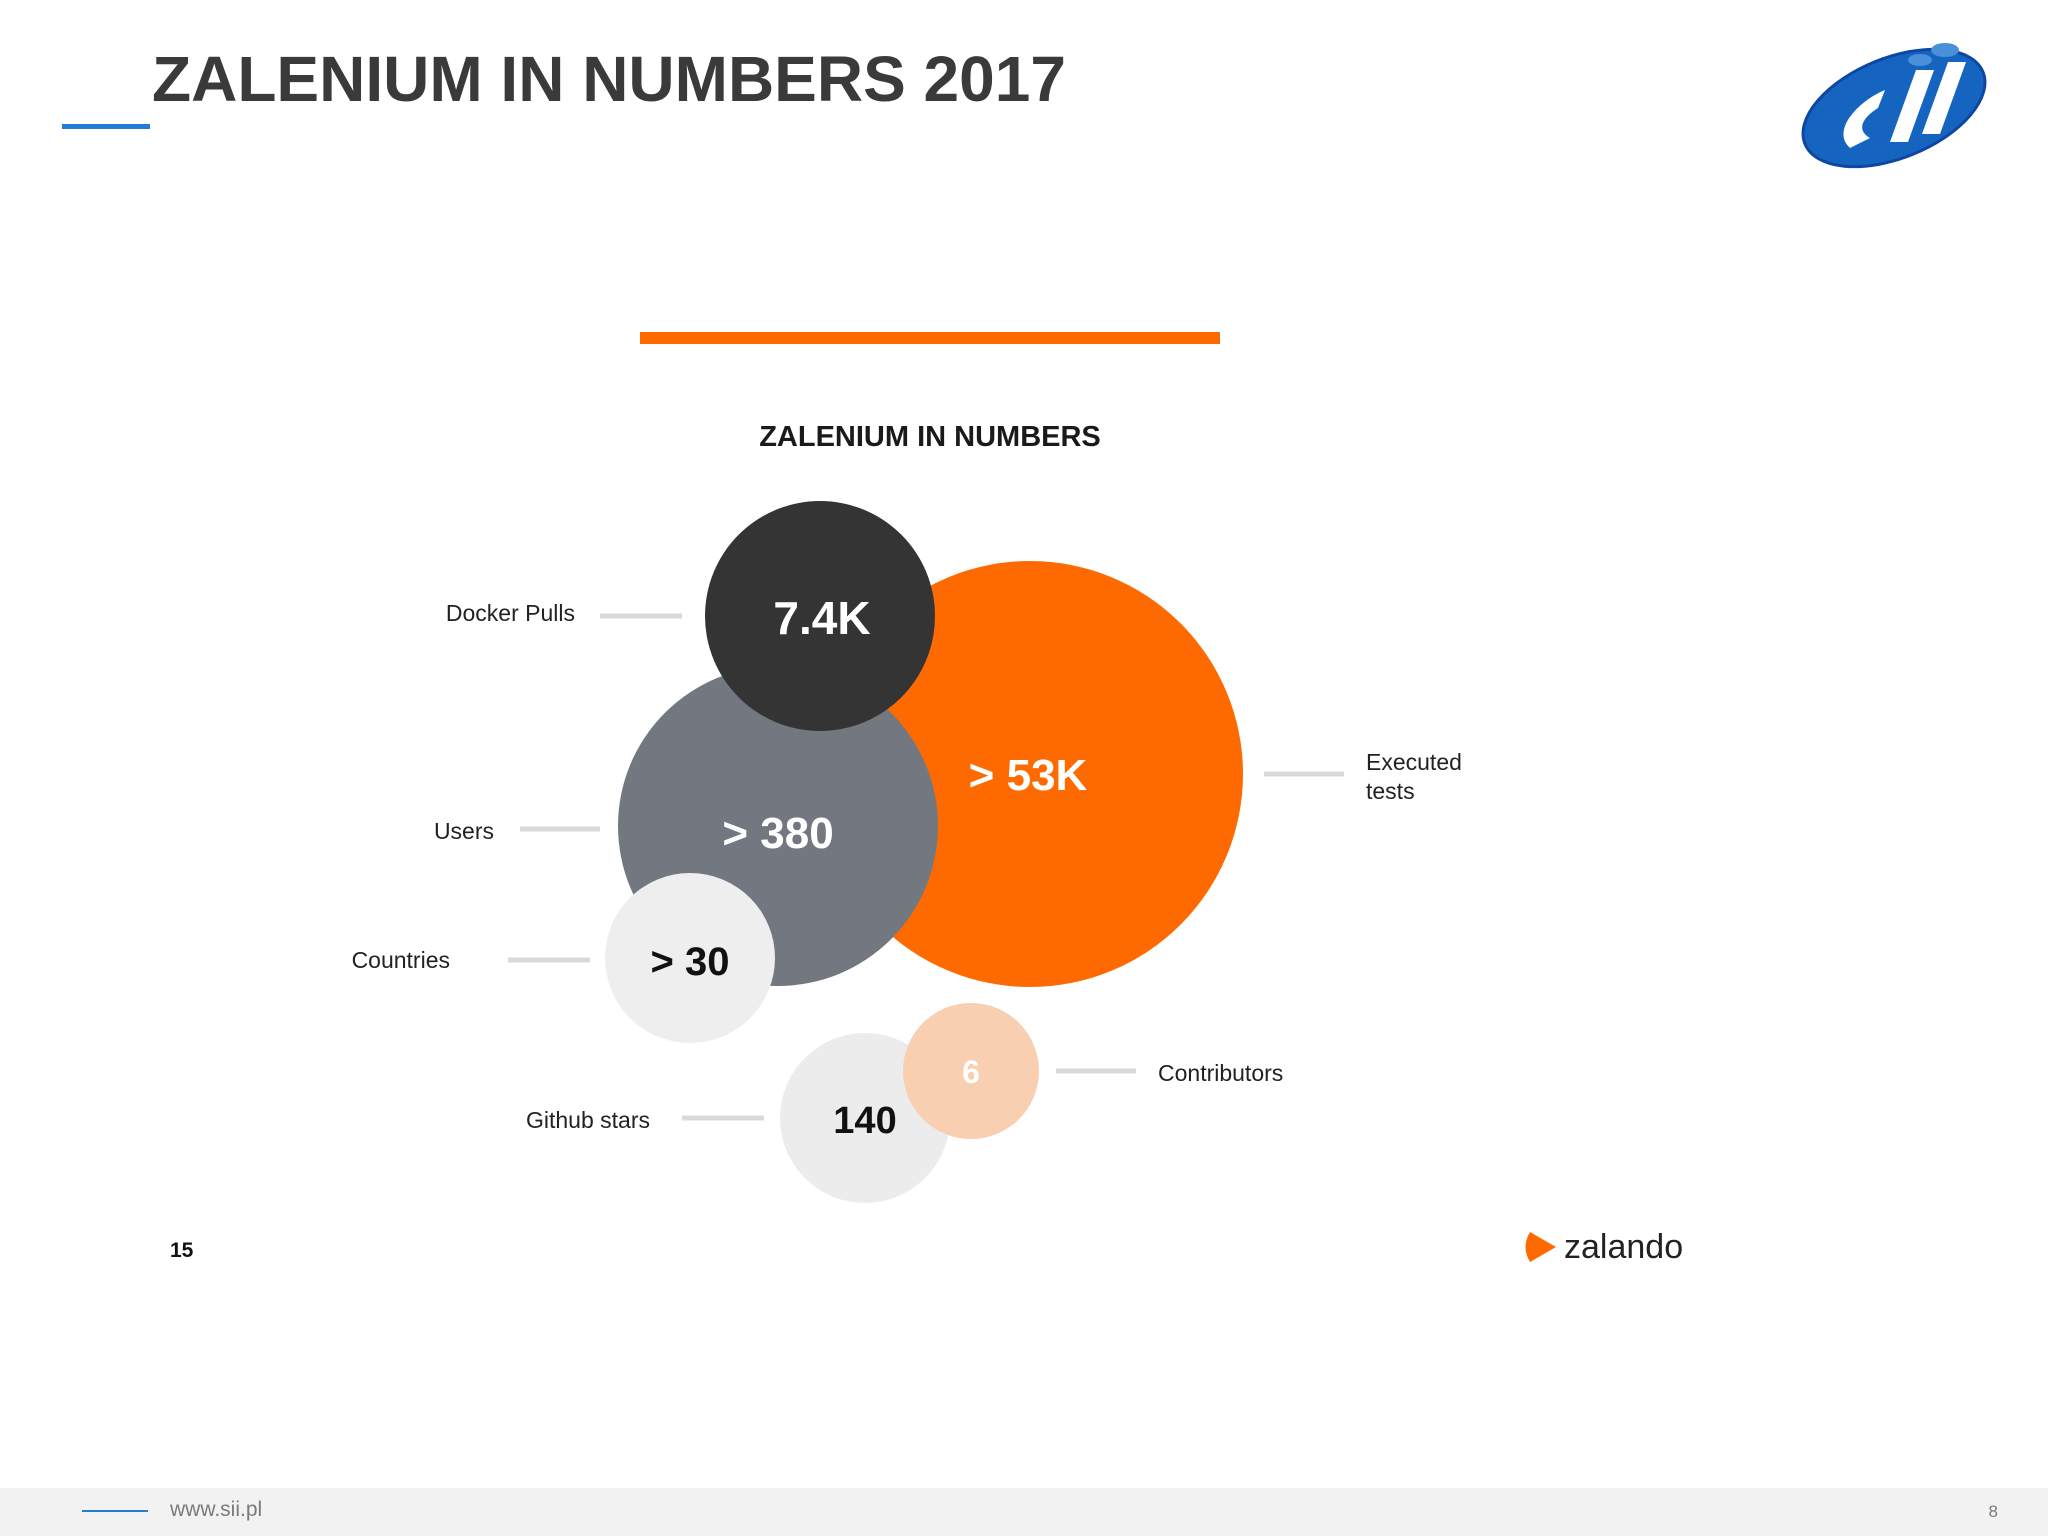 The height and width of the screenshot is (1536, 2048). I want to click on docker-pulls-value: 7.4K, so click(821, 618).